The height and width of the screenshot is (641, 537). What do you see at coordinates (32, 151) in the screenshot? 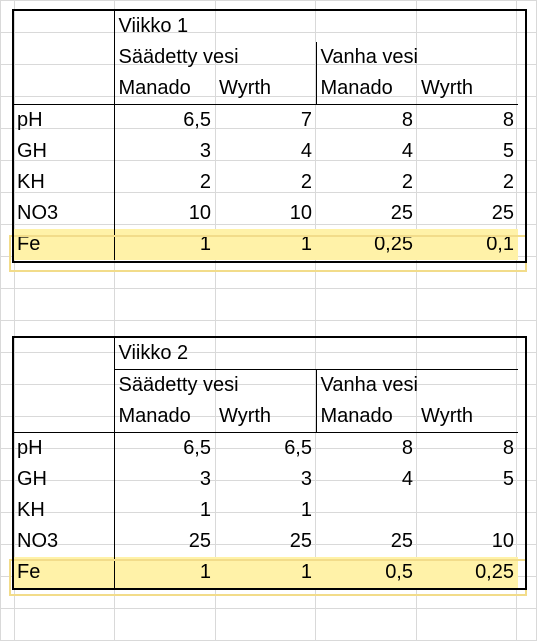
I see `row-label: GH` at bounding box center [32, 151].